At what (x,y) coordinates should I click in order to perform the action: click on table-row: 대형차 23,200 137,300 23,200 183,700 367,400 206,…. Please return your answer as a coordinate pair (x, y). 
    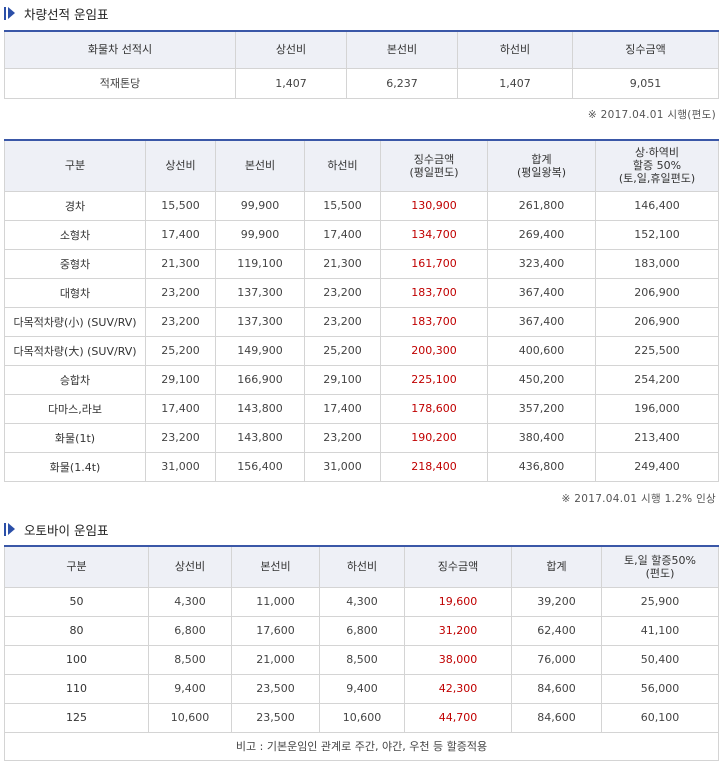
    Looking at the image, I should click on (361, 292).